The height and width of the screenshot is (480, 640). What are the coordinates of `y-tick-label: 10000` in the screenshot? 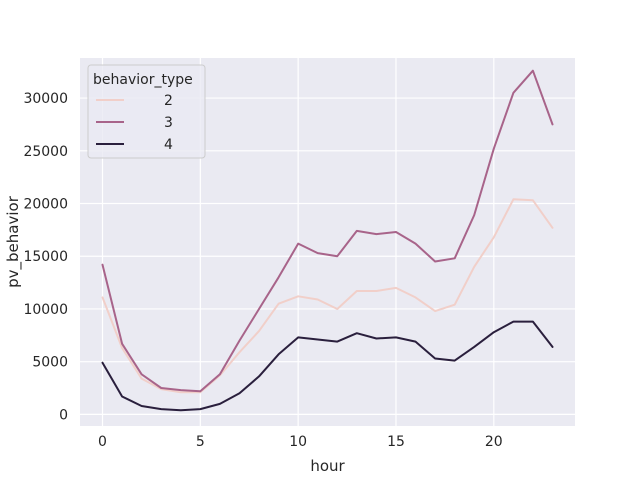 It's located at (45, 310).